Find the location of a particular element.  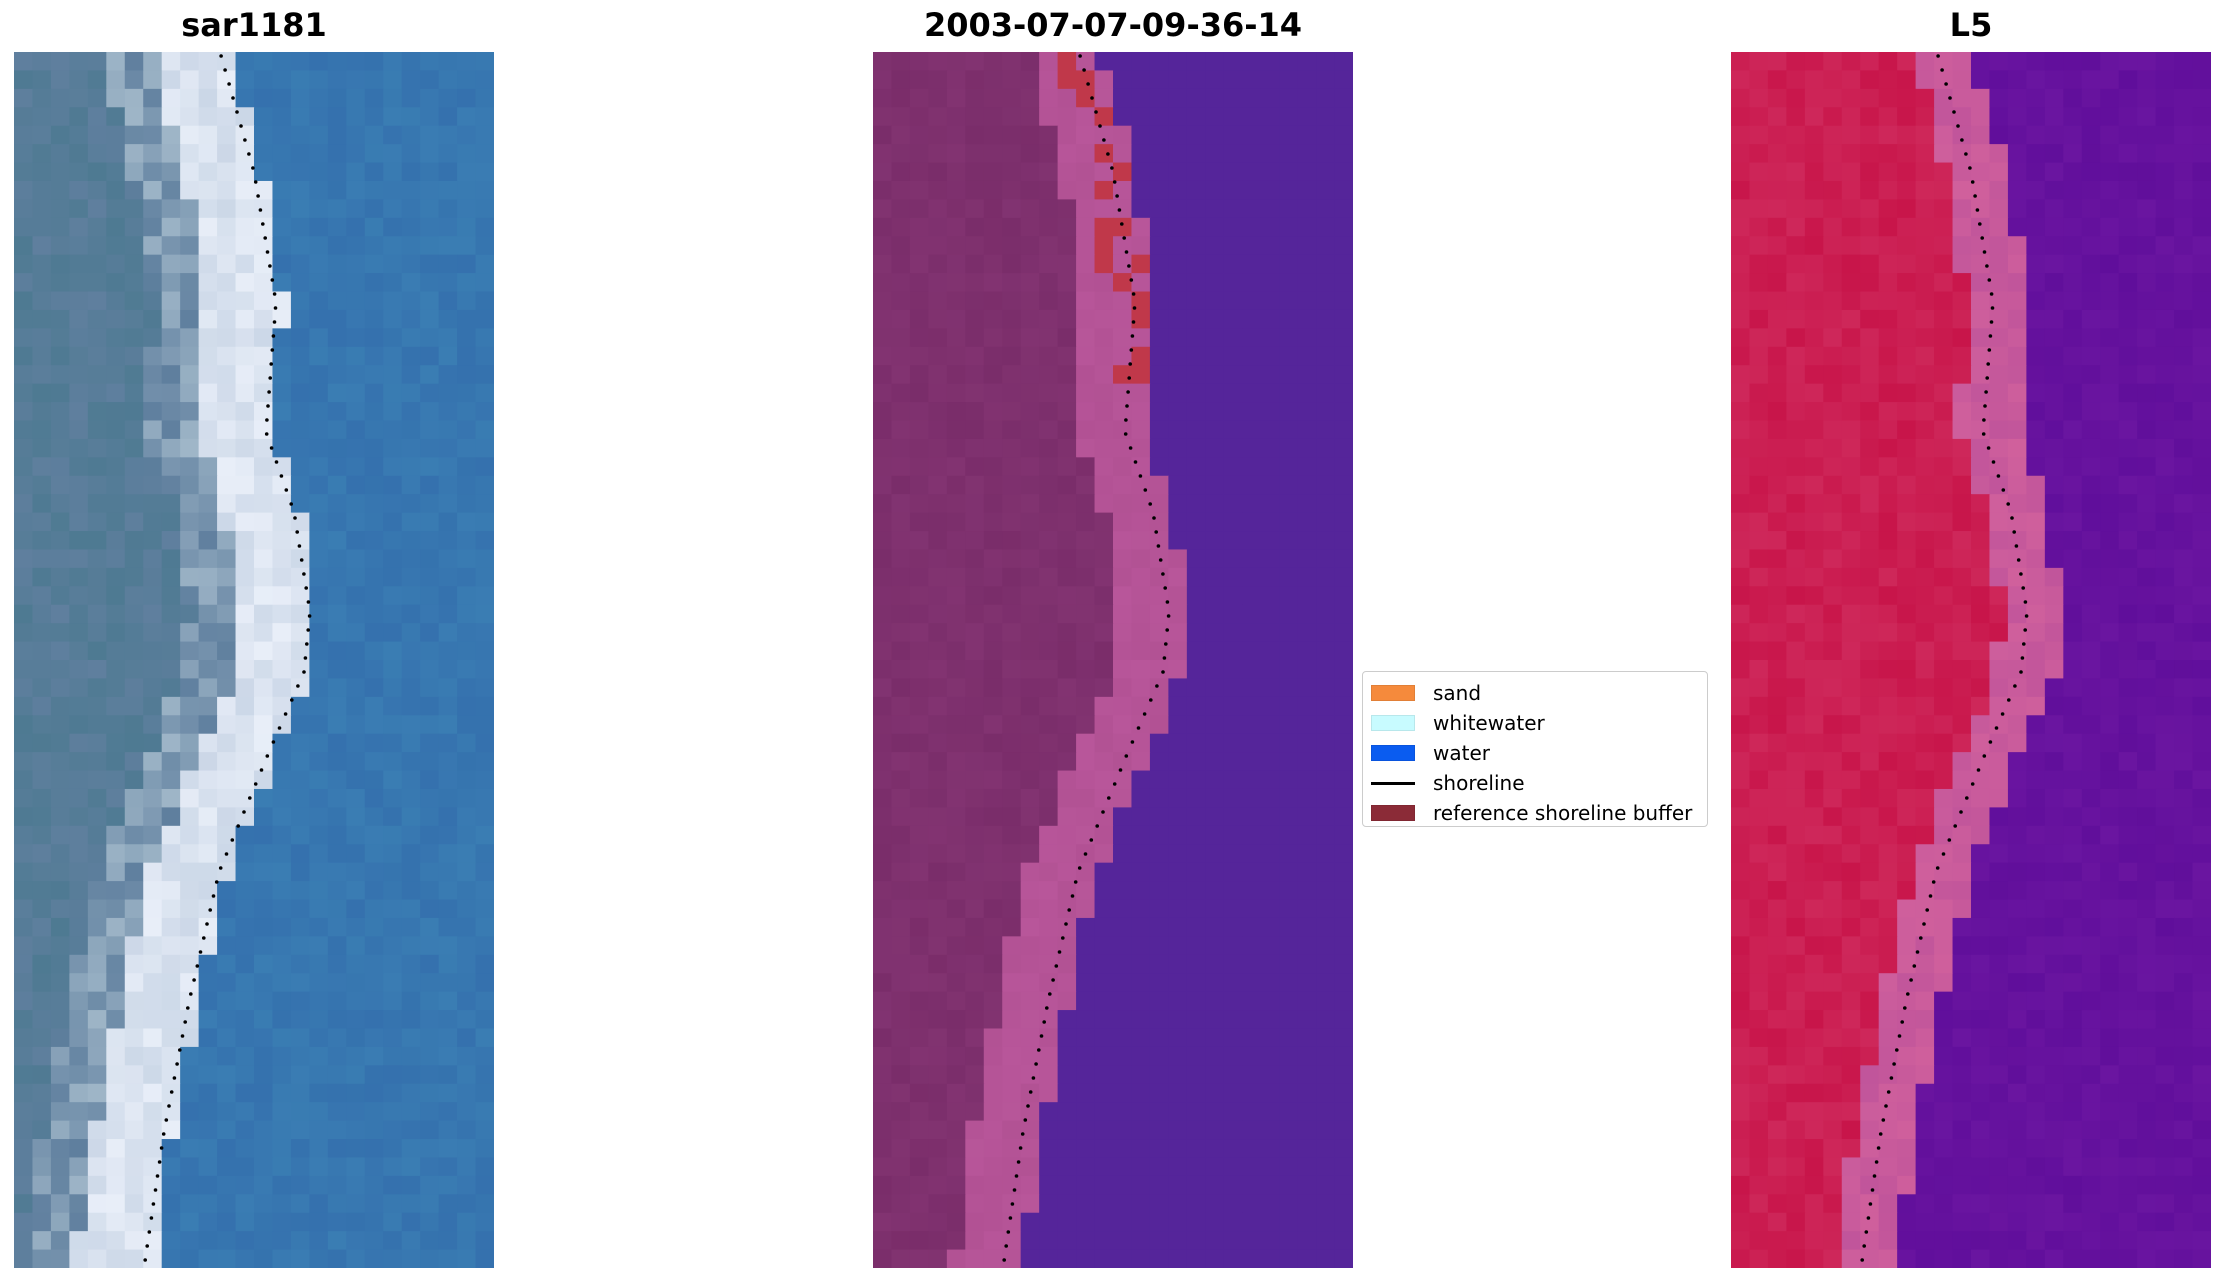

panel-title-mndwi: L5 is located at coordinates (1971, 25).